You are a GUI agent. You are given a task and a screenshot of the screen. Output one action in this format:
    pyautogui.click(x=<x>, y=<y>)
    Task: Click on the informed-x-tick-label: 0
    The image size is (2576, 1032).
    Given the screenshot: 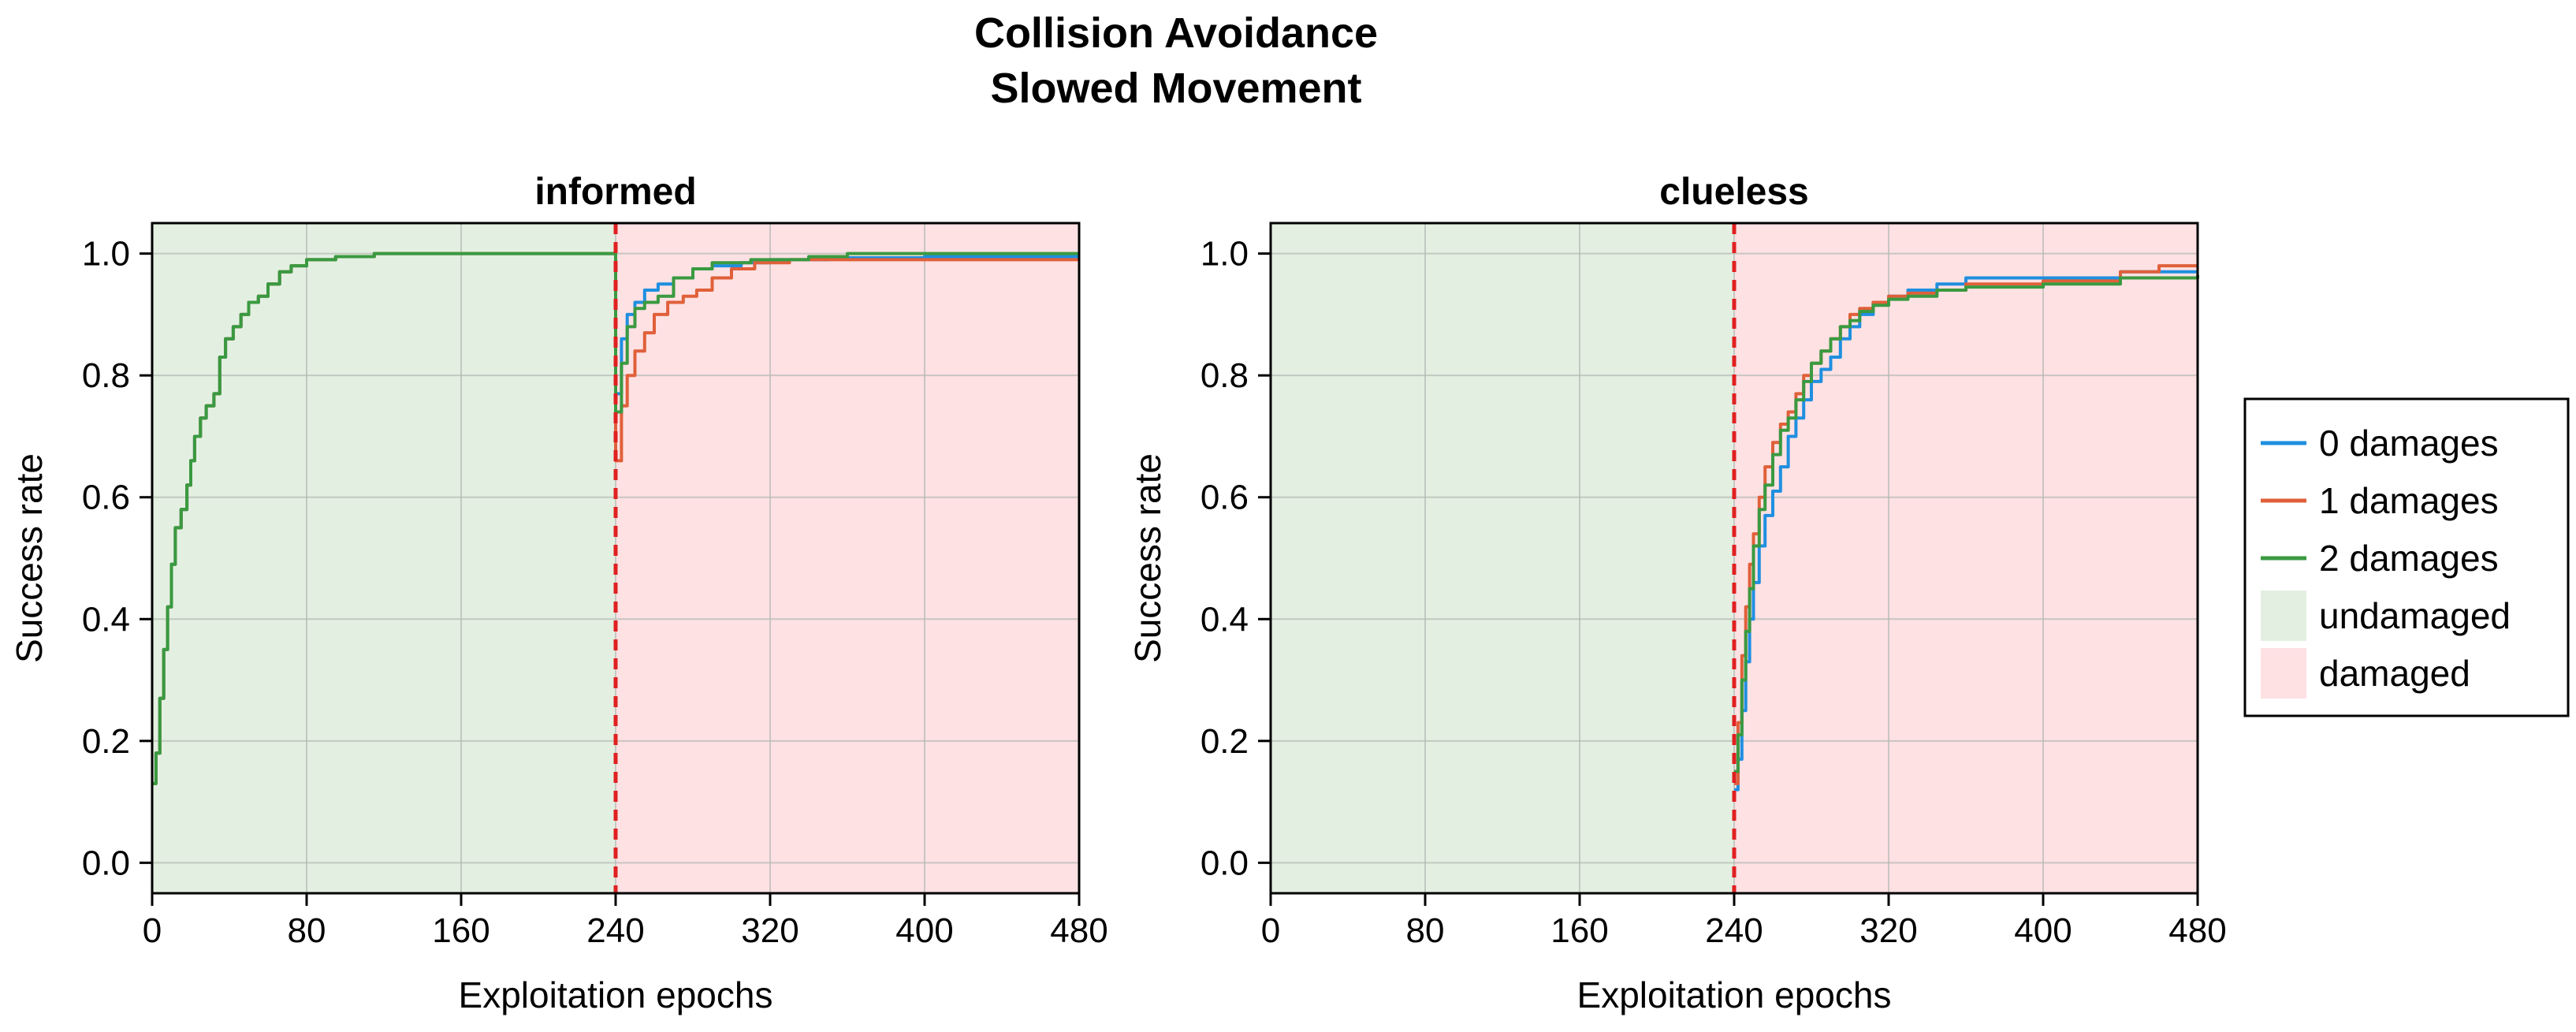 What is the action you would take?
    pyautogui.click(x=152, y=930)
    